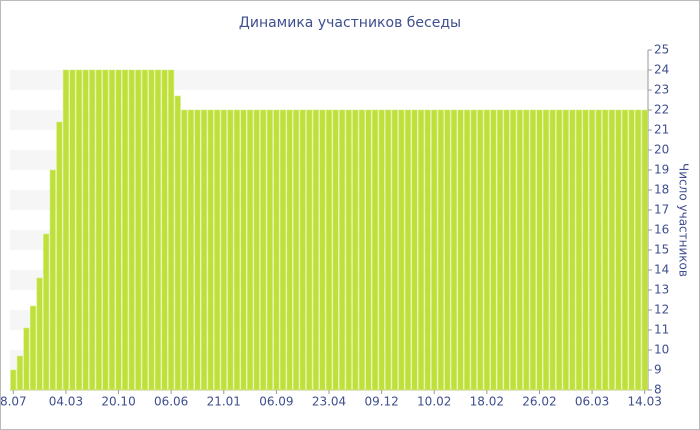 The image size is (700, 430). What do you see at coordinates (381, 402) in the screenshot?
I see `x-tick-label: 09.12` at bounding box center [381, 402].